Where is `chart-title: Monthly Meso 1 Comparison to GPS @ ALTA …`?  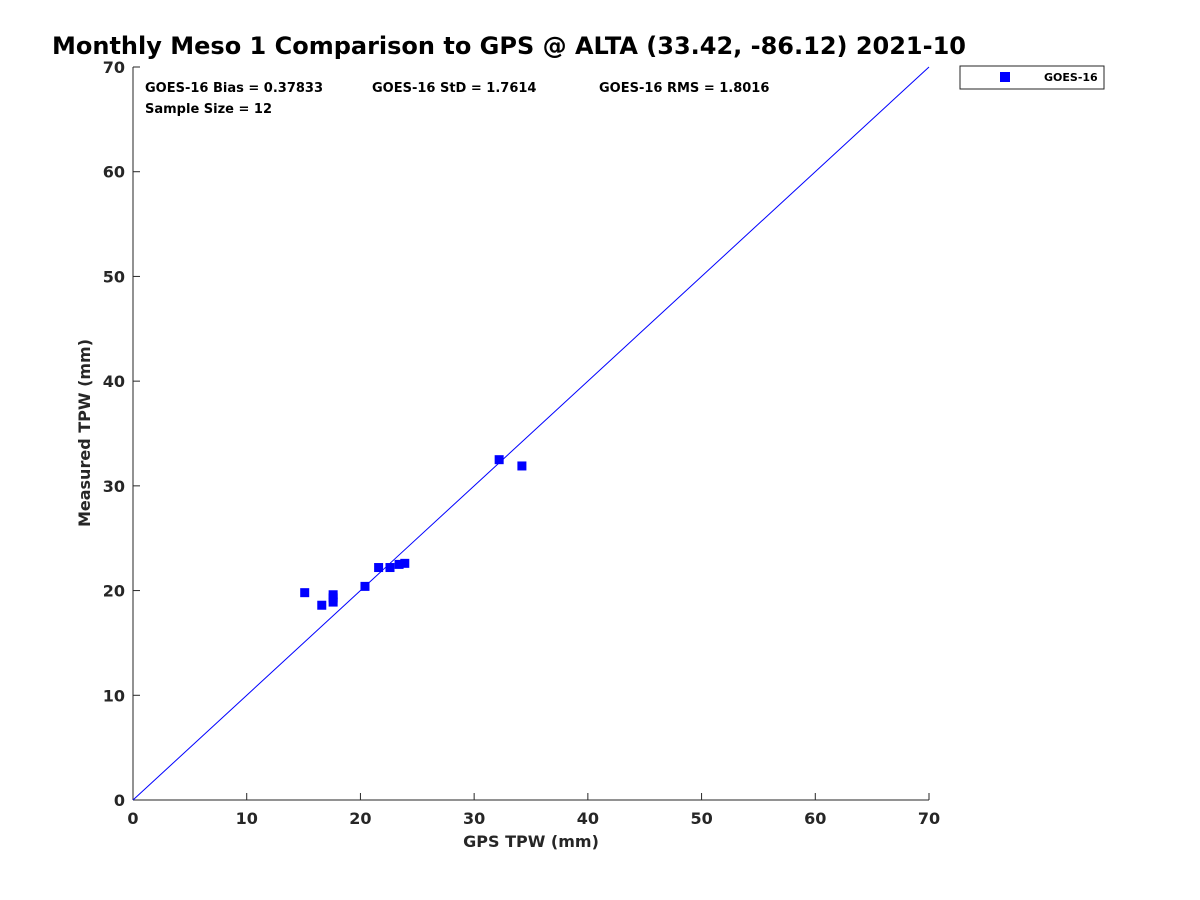
chart-title: Monthly Meso 1 Comparison to GPS @ ALTA … is located at coordinates (509, 46).